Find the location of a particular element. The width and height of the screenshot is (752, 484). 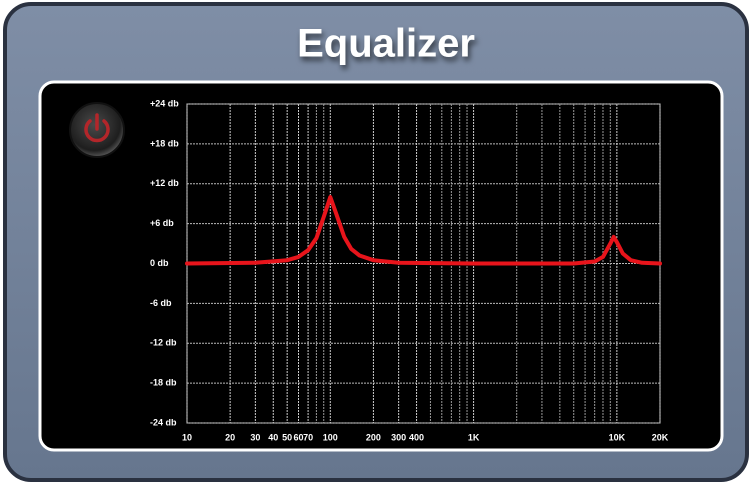

x-tick-label: 300 is located at coordinates (398, 437).